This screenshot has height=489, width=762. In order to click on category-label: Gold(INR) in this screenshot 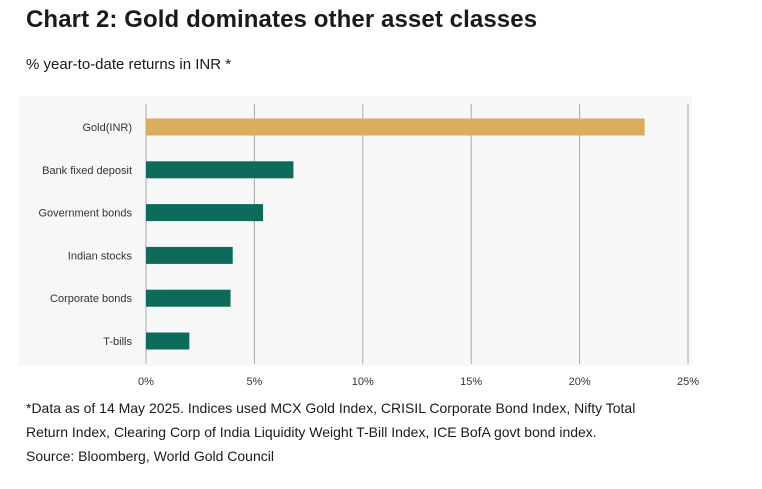, I will do `click(107, 128)`.